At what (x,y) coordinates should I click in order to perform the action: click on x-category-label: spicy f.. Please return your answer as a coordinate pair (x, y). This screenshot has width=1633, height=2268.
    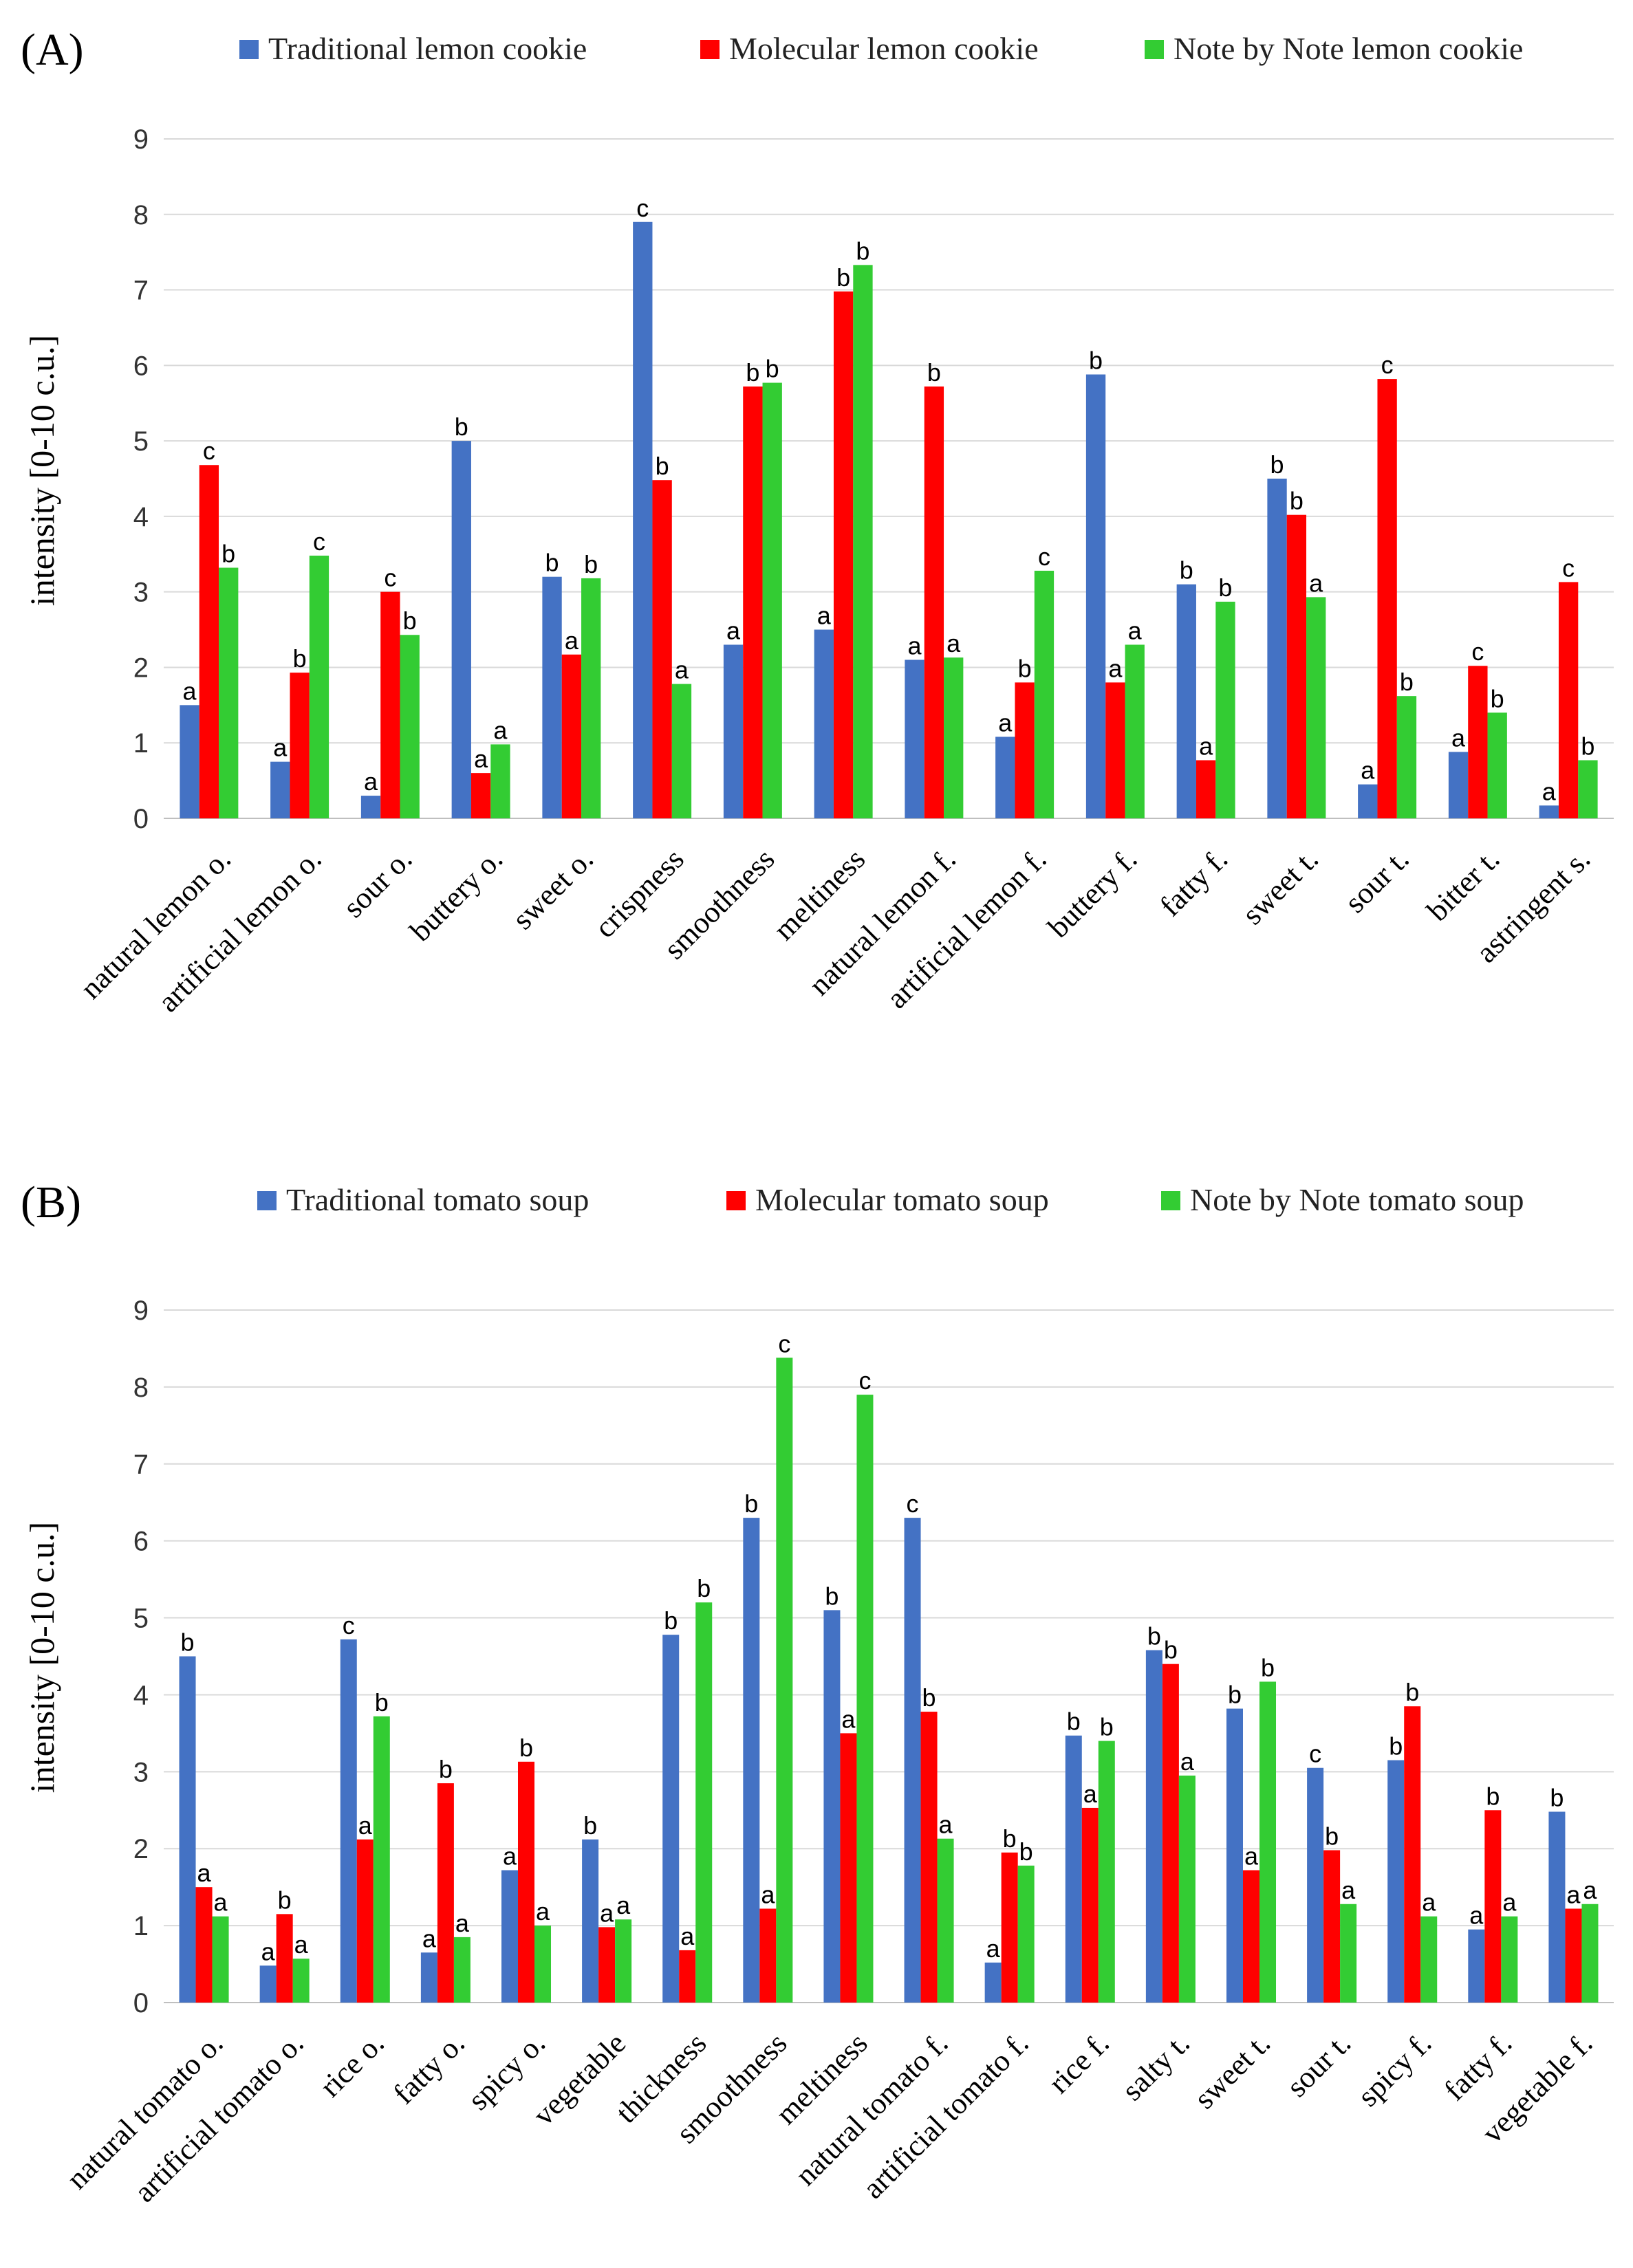
    Looking at the image, I should click on (1394, 2069).